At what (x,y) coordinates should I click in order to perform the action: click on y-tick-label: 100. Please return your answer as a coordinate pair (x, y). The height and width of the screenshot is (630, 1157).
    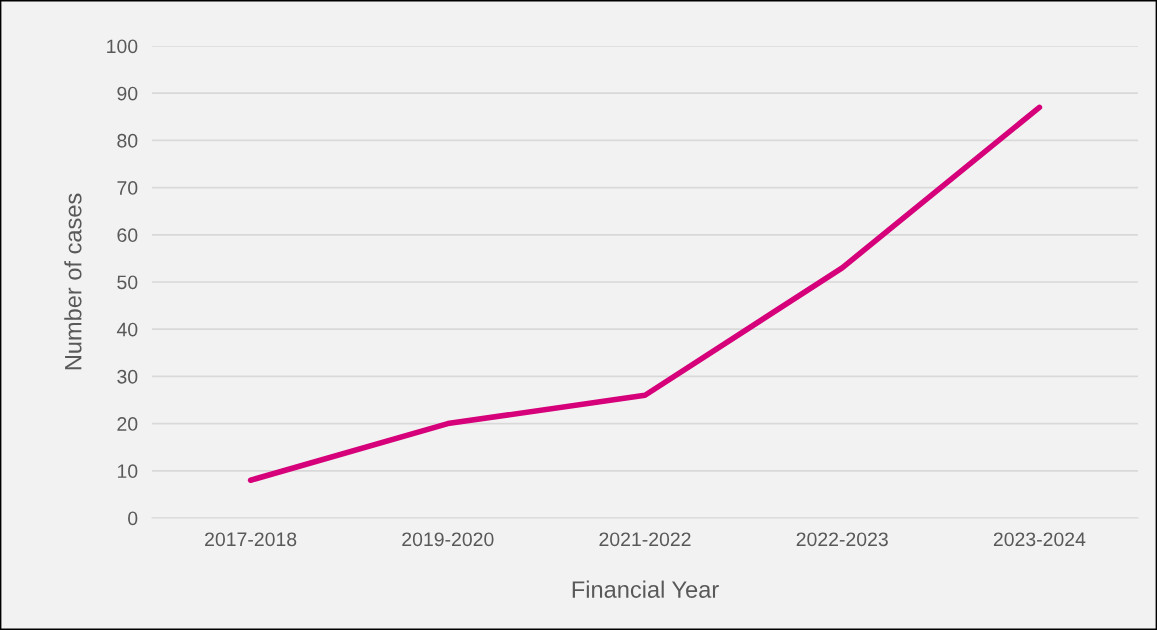
    Looking at the image, I should click on (122, 46).